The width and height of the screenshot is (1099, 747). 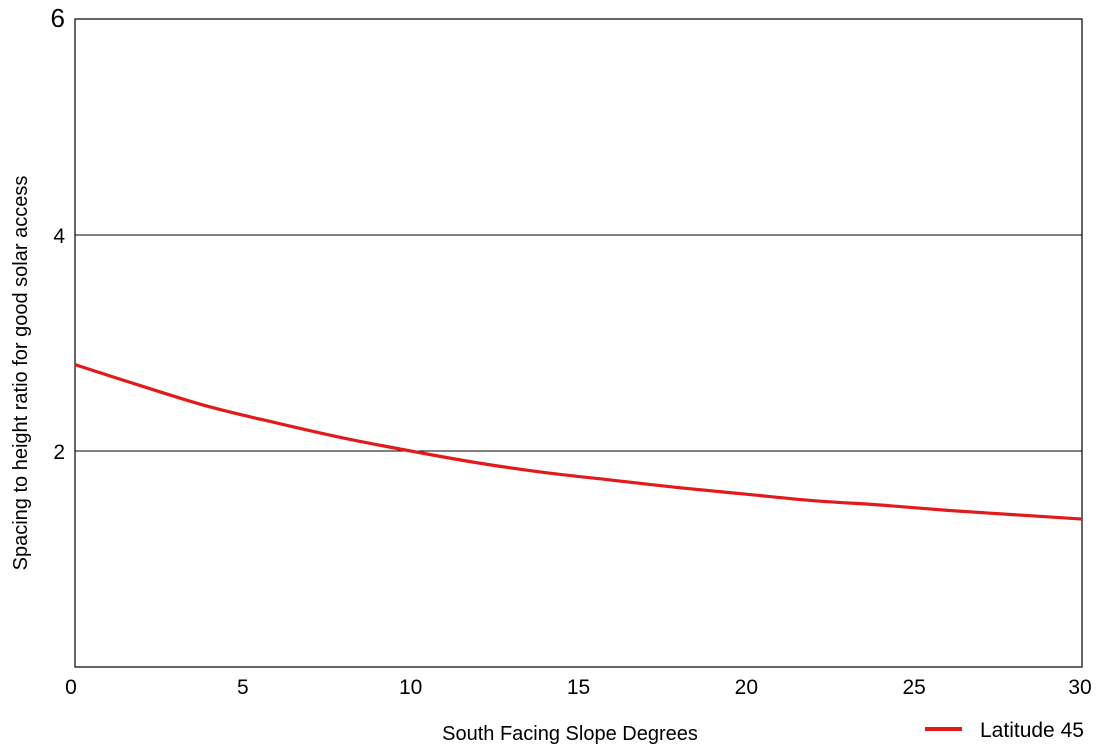 What do you see at coordinates (410, 687) in the screenshot?
I see `x-tick-label-10: 10` at bounding box center [410, 687].